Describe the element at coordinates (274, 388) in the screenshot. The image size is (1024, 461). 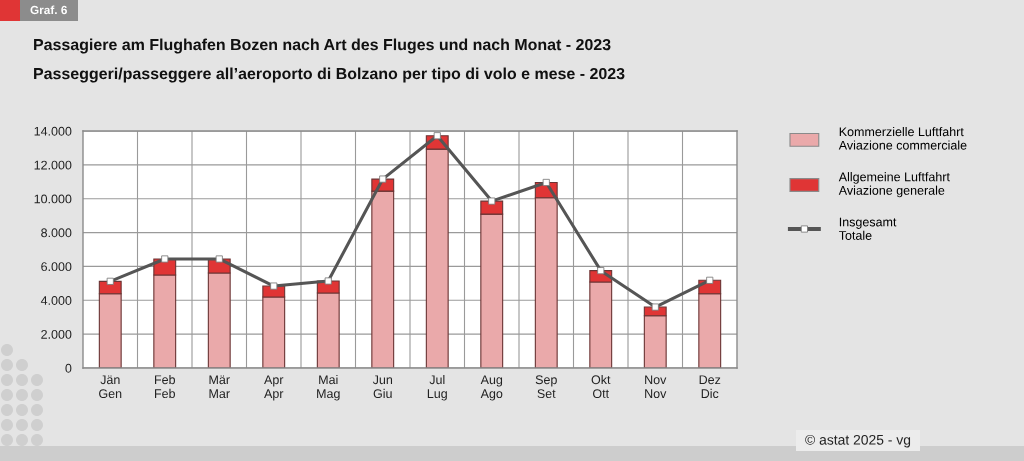
I see `x-tick-label: Apr Apr` at that location.